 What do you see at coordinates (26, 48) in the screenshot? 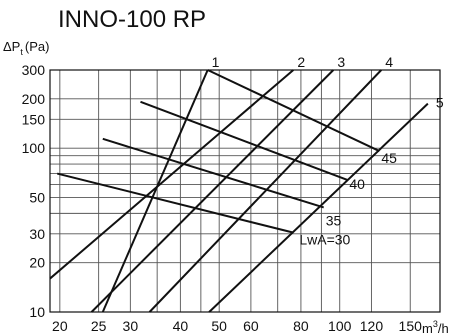
I see `y-axis-label: ΔPt (Pa)` at bounding box center [26, 48].